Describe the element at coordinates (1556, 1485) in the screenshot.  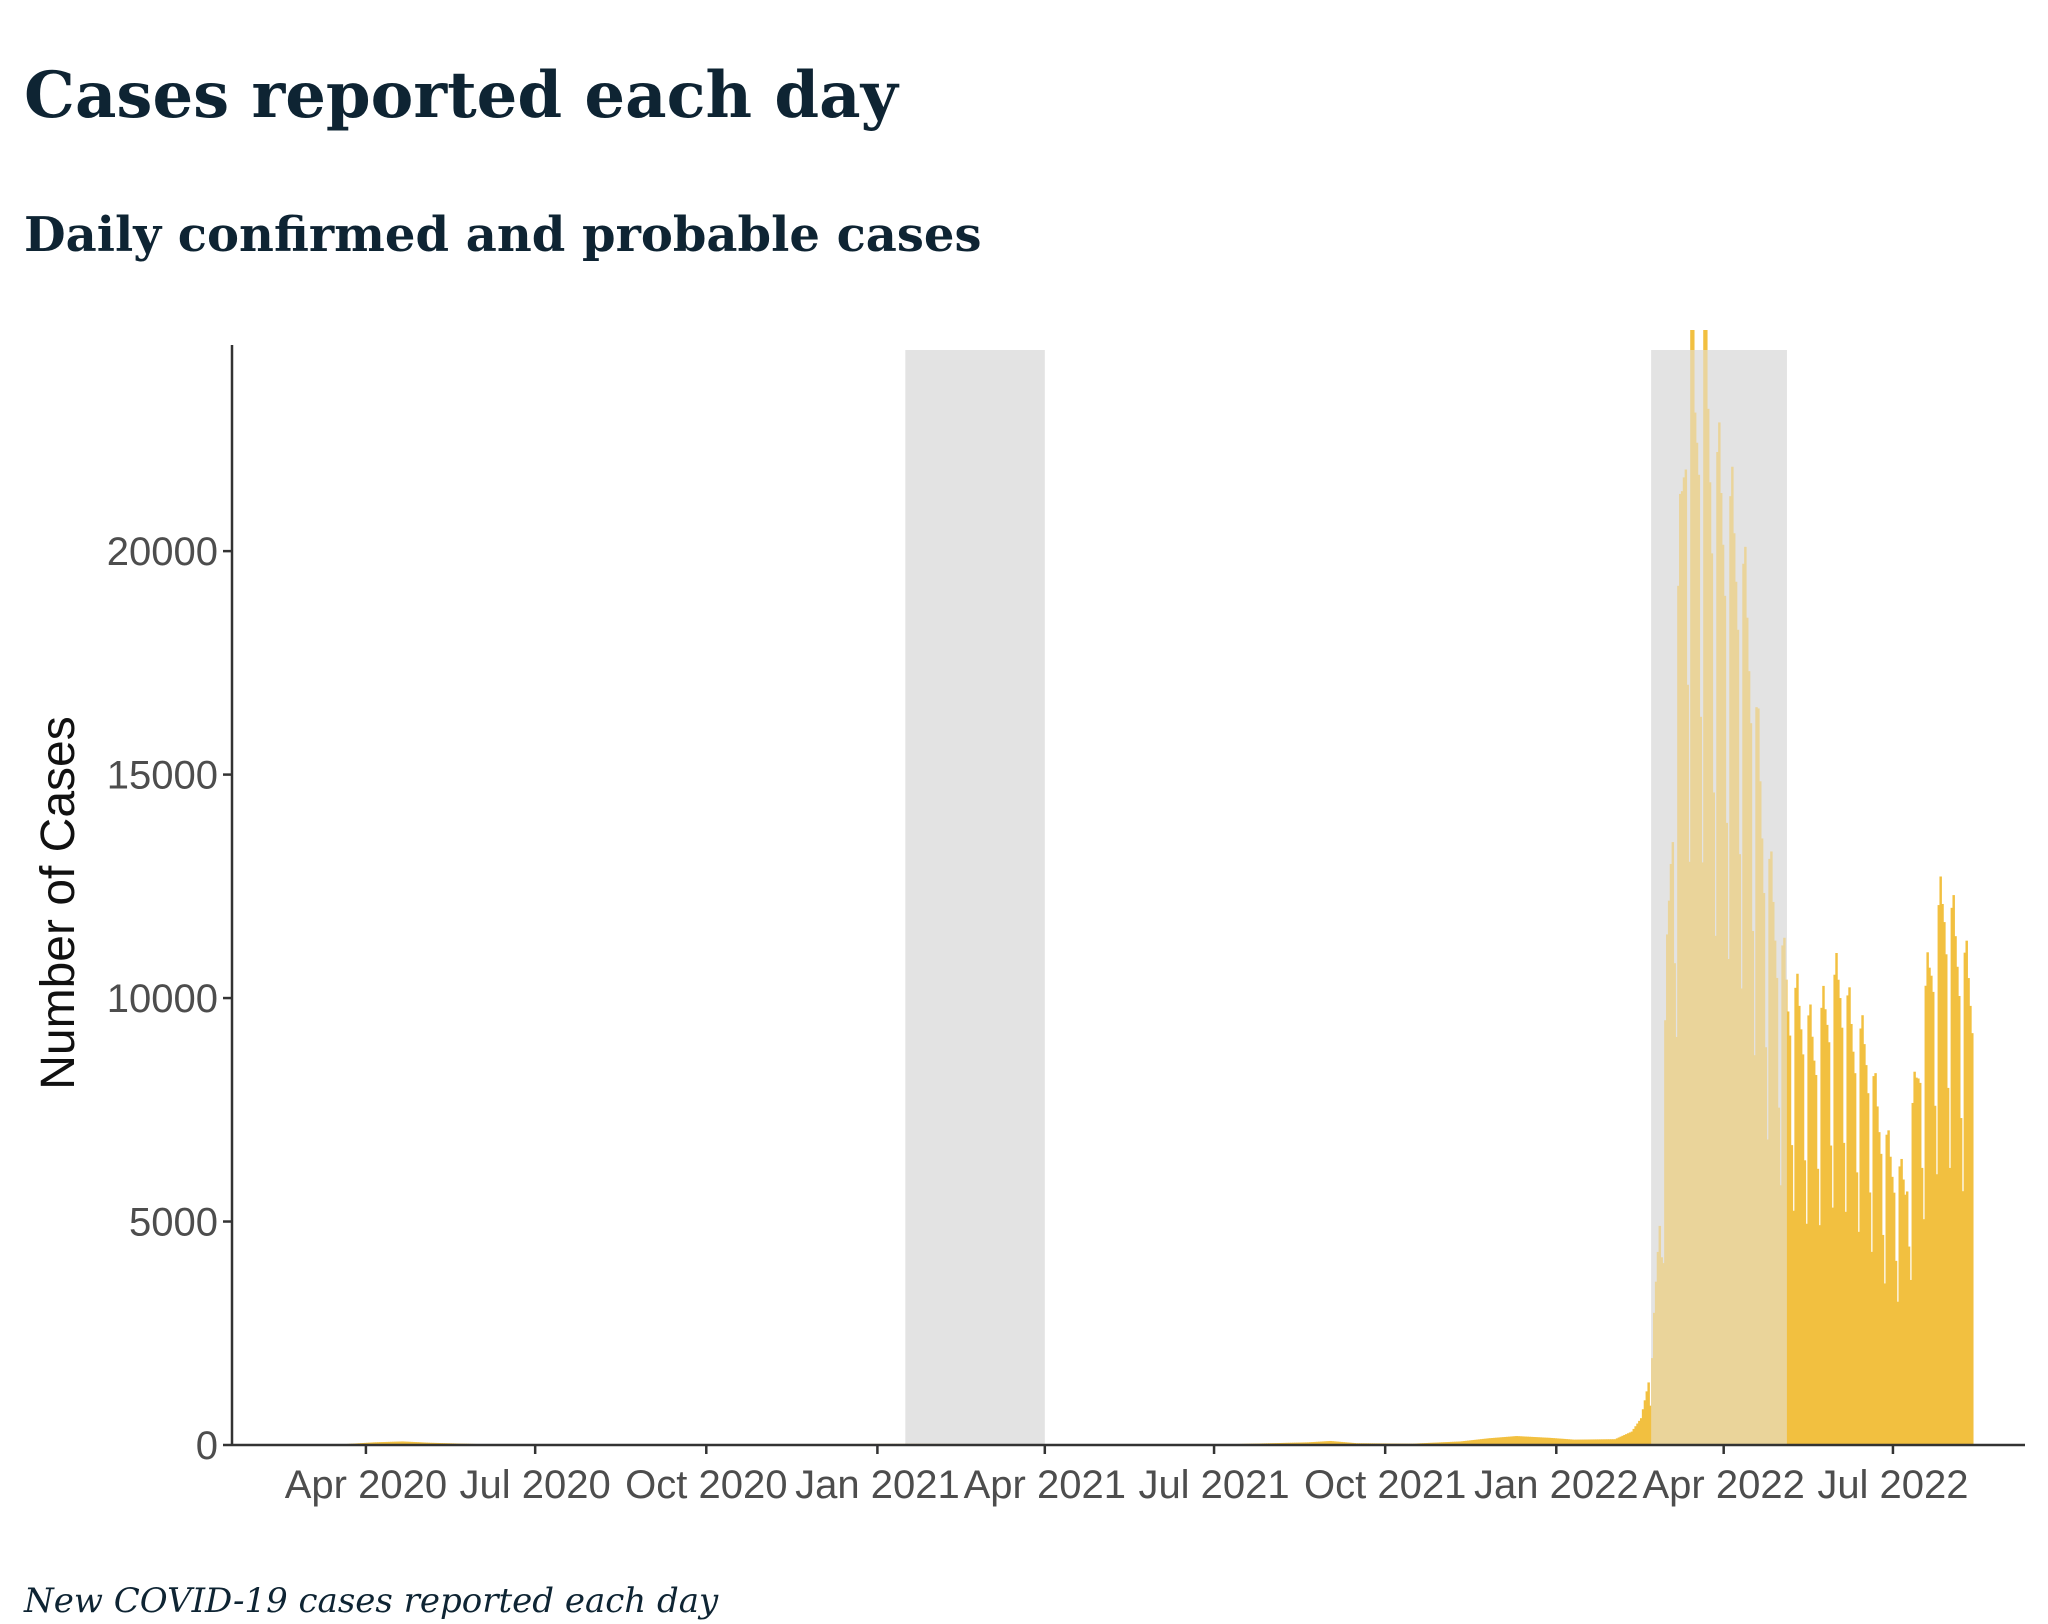
I see `x-tick-label: Jan 2022` at that location.